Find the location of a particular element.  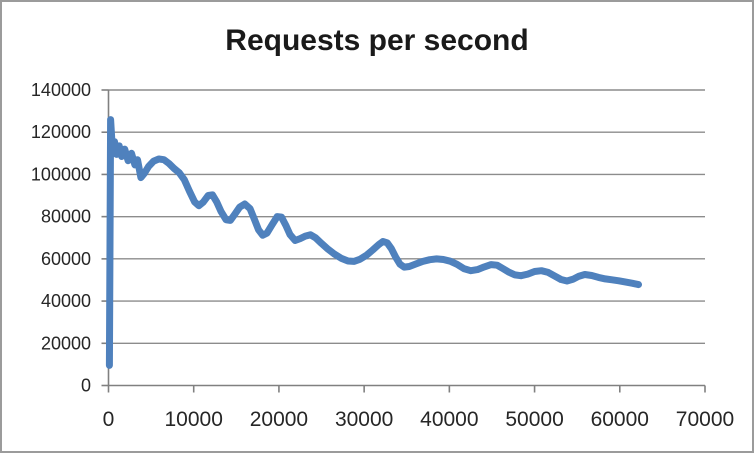

x-tick-label: 70000 is located at coordinates (705, 419).